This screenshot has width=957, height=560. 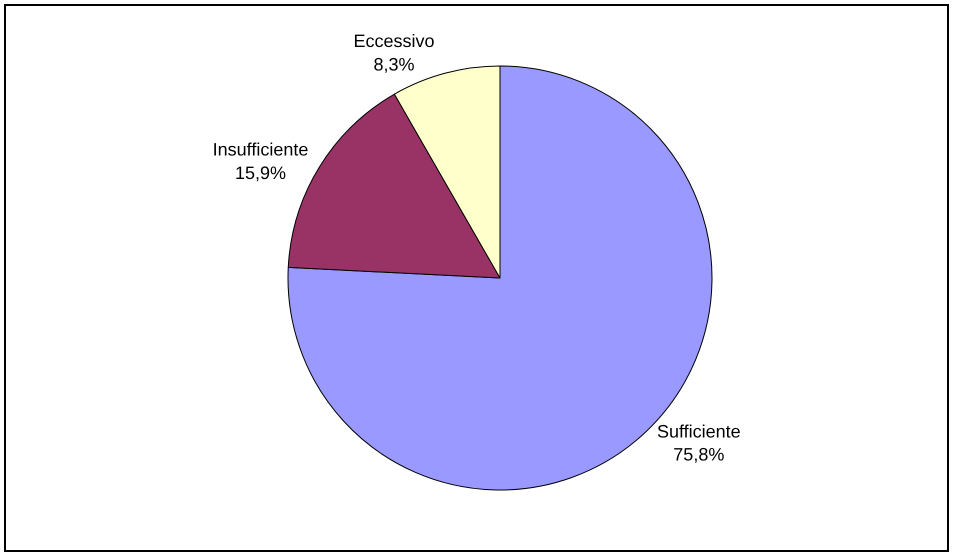 What do you see at coordinates (698, 454) in the screenshot?
I see `data-label: 75,8%` at bounding box center [698, 454].